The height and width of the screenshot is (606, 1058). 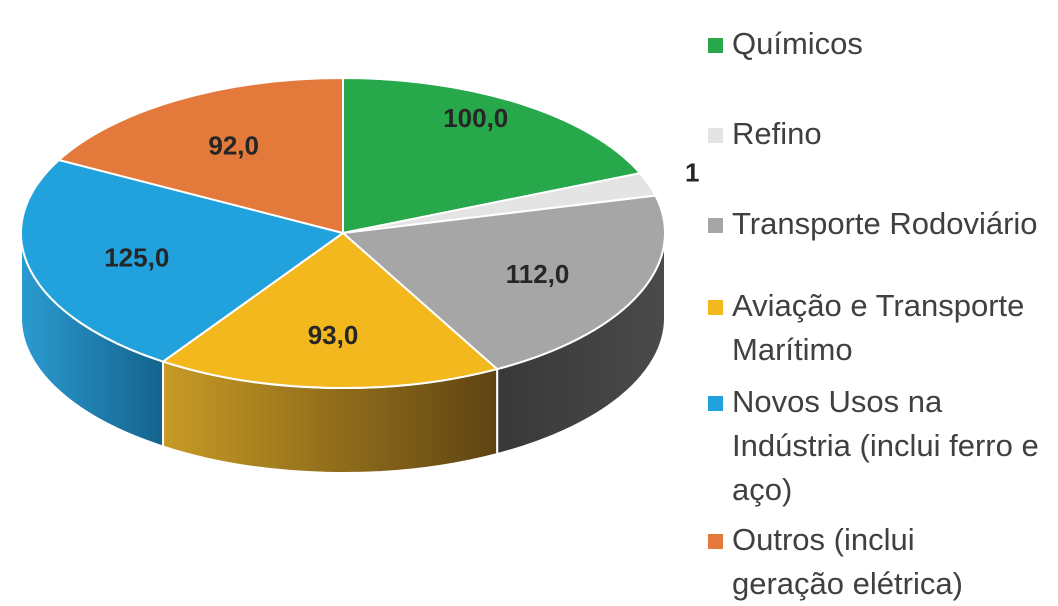 What do you see at coordinates (475, 118) in the screenshot?
I see `data-label: 100,0` at bounding box center [475, 118].